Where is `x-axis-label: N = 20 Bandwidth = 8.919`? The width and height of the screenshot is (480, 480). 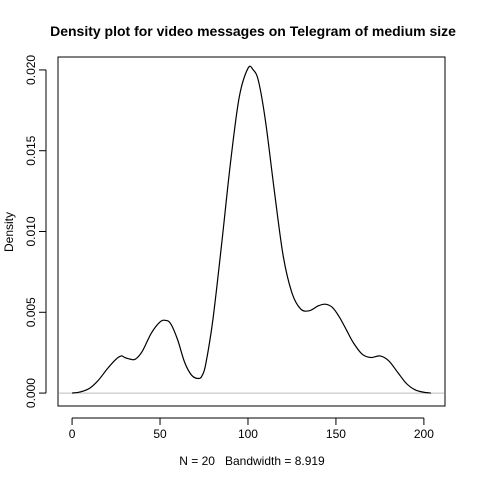
x-axis-label: N = 20 Bandwidth = 8.919 is located at coordinates (252, 461).